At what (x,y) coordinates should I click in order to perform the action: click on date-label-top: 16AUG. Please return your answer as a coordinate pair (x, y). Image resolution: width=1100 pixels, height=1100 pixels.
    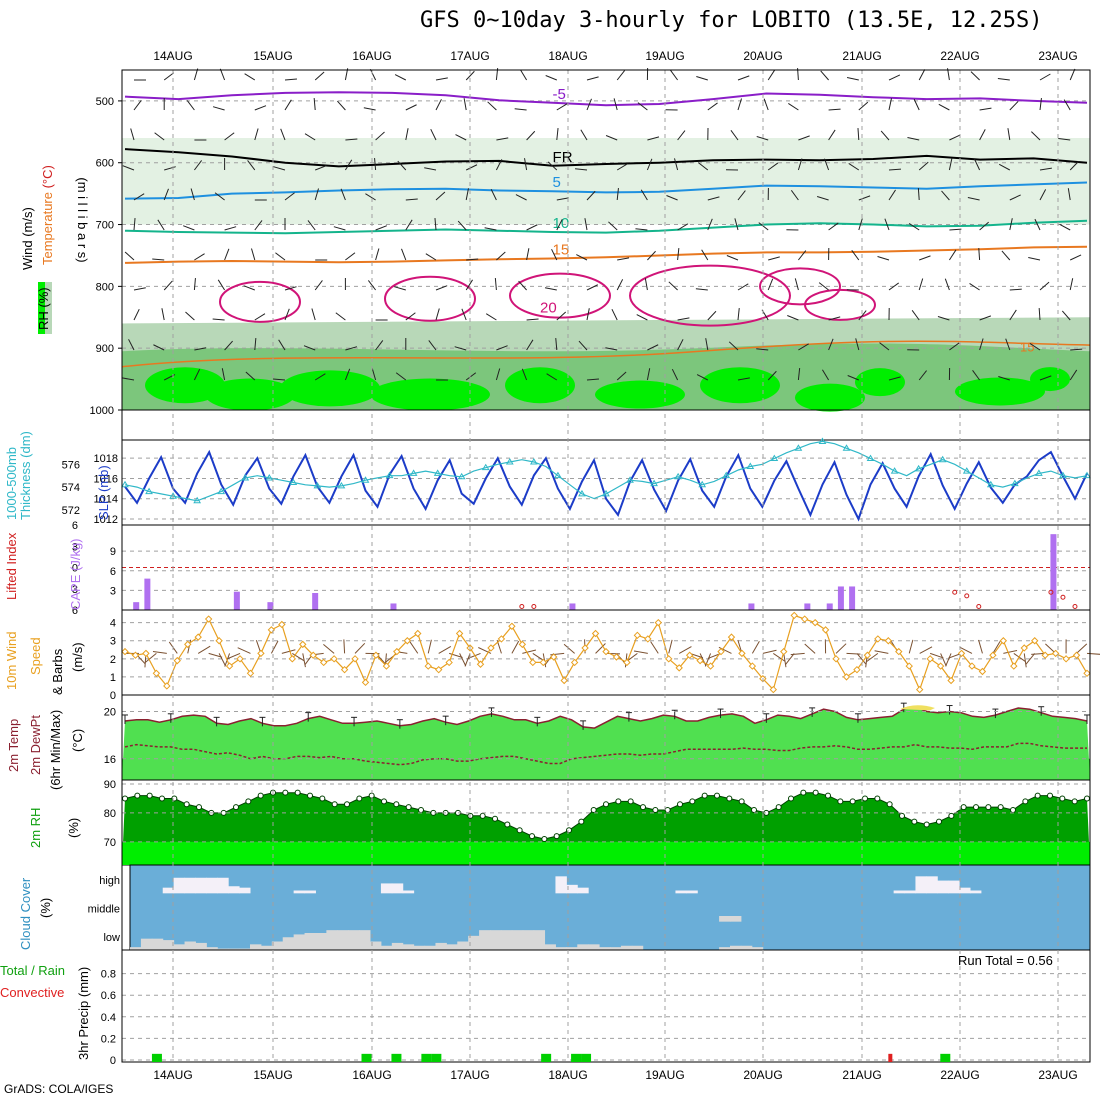
    Looking at the image, I should click on (371, 56).